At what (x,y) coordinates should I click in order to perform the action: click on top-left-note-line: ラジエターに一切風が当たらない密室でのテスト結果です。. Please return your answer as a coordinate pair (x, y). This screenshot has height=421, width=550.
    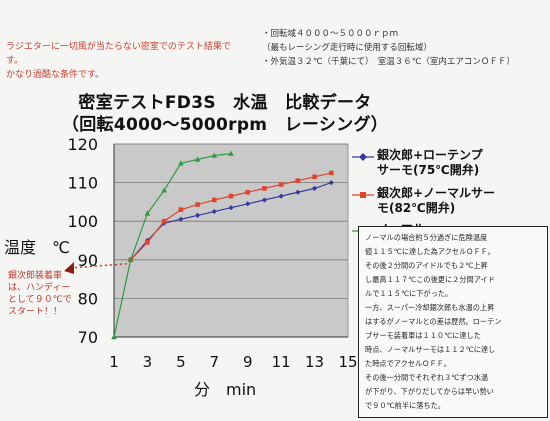
    Looking at the image, I should click on (118, 54).